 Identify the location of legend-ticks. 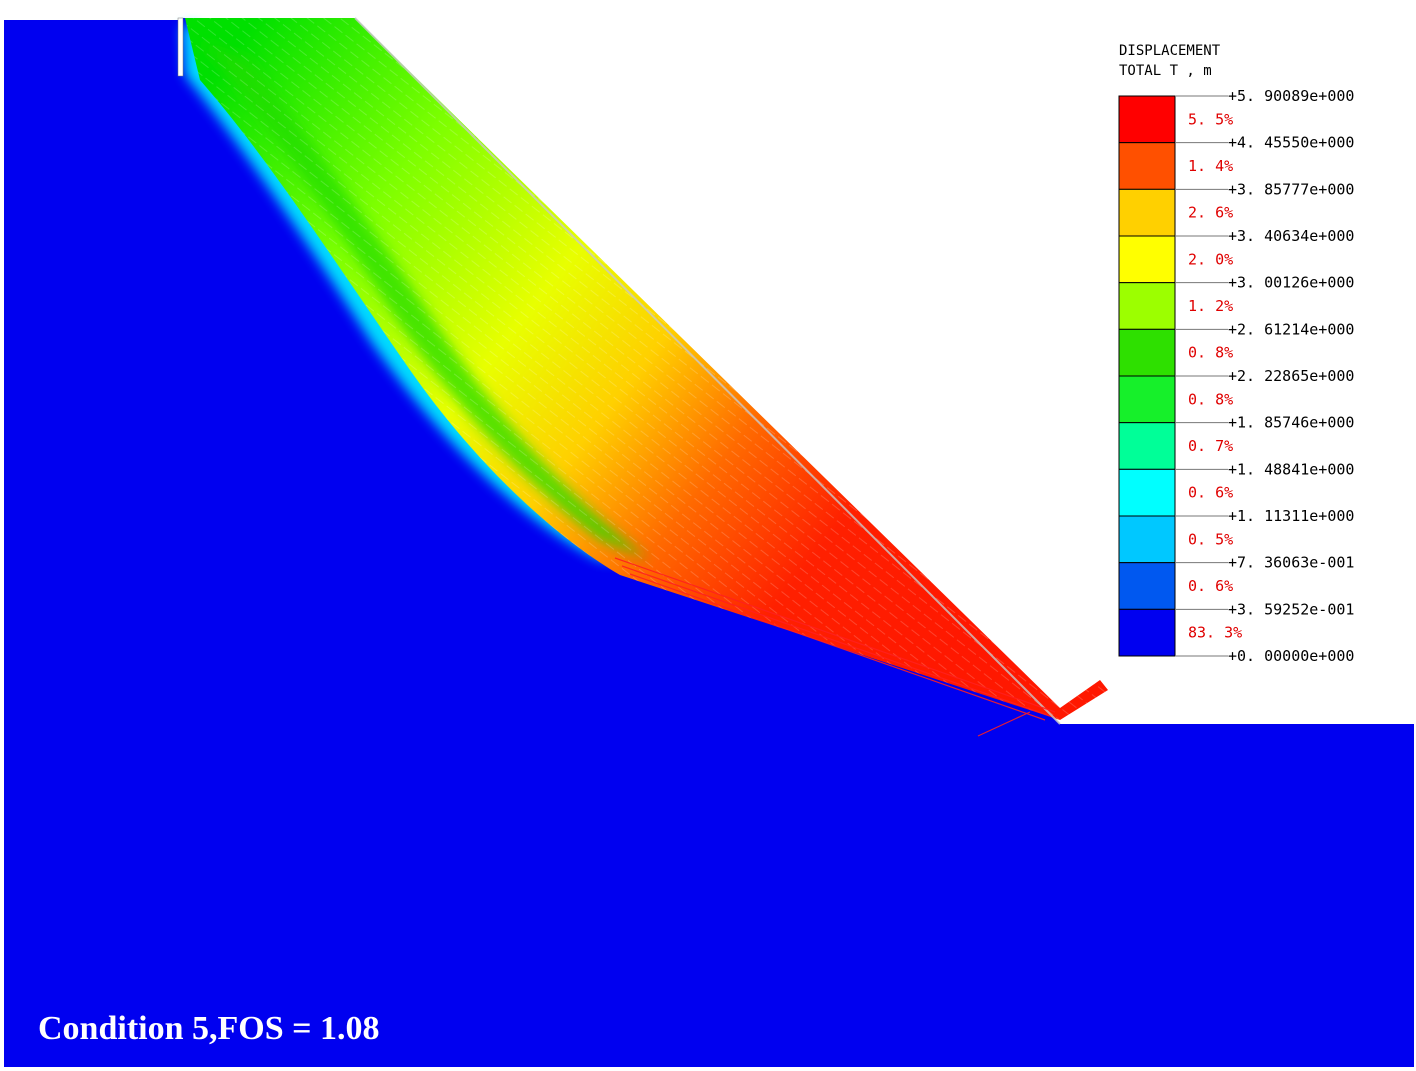
(1201, 376).